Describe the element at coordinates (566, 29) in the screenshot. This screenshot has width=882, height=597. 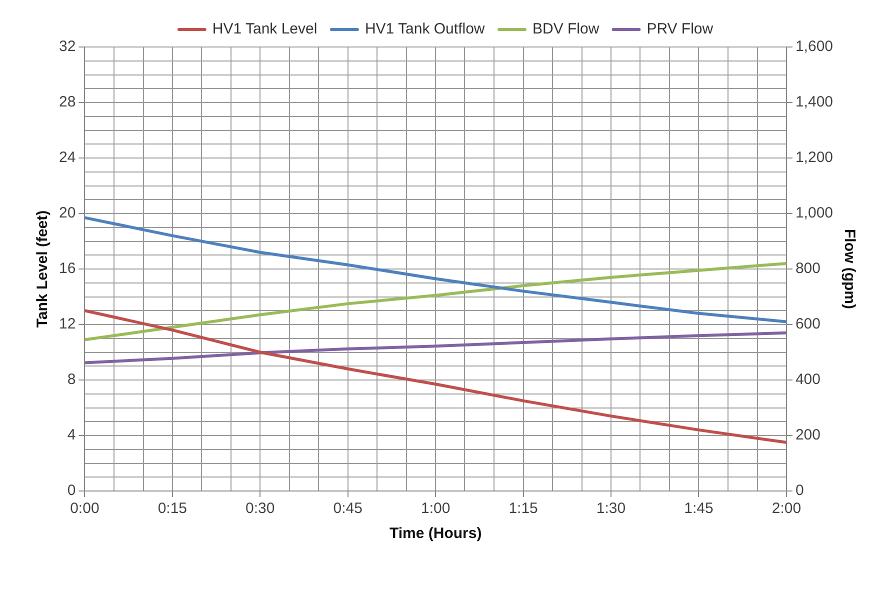
I see `legend-label: BDV Flow` at that location.